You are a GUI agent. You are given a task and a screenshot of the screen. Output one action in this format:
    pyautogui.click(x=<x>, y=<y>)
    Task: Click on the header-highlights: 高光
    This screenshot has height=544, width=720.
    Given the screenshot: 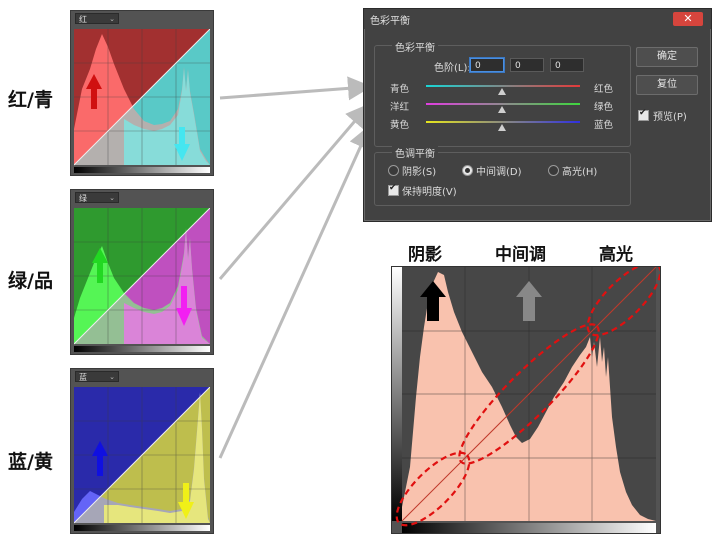 What is the action you would take?
    pyautogui.click(x=616, y=255)
    